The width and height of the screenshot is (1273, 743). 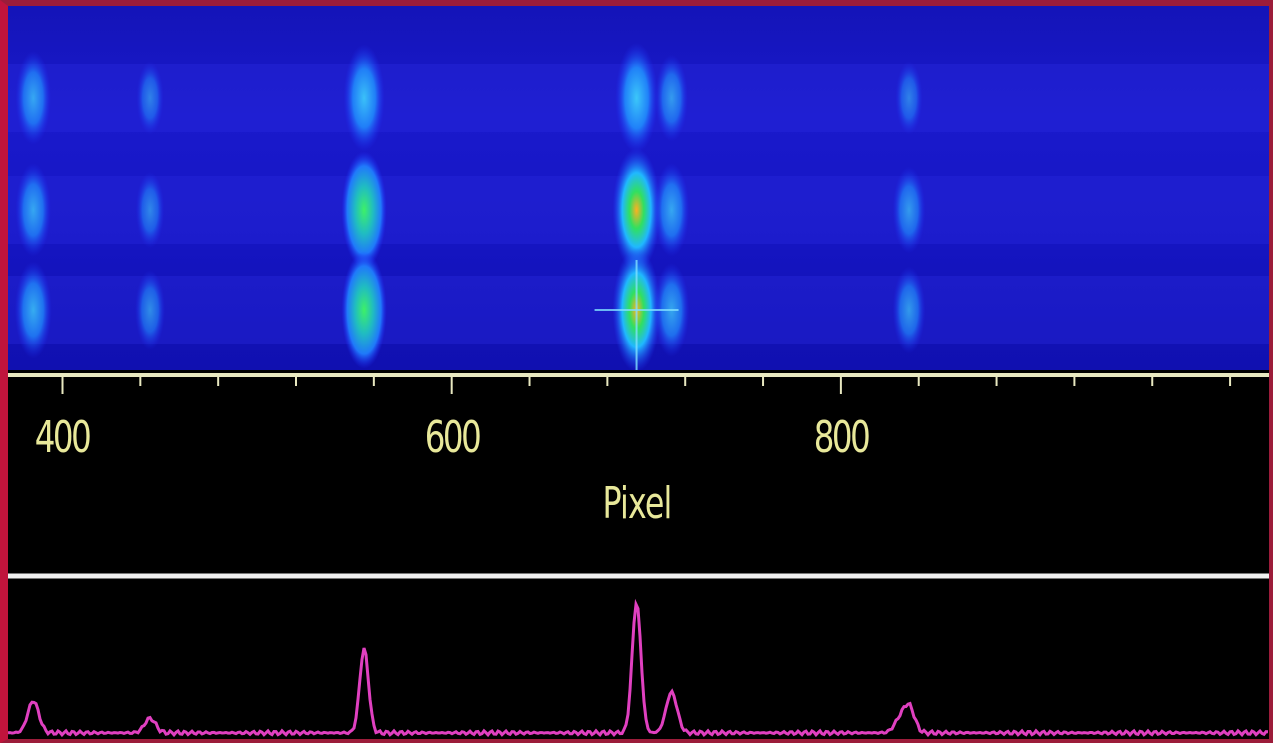 I want to click on tick-label-400: 400, so click(x=63, y=437).